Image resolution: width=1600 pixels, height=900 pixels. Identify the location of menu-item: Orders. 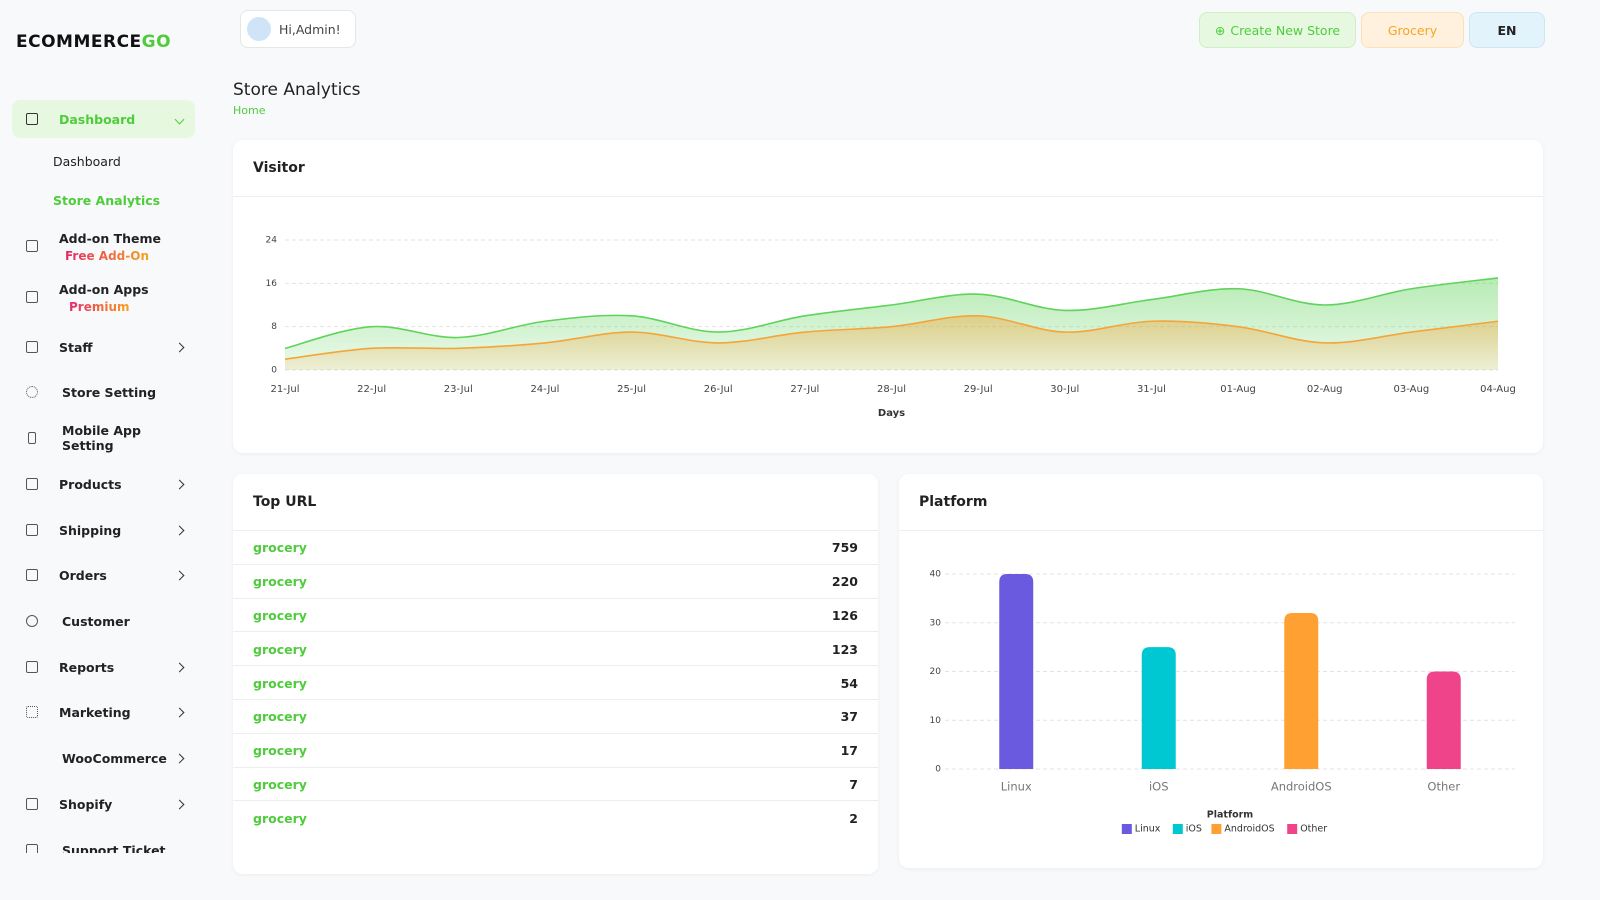
(103, 575).